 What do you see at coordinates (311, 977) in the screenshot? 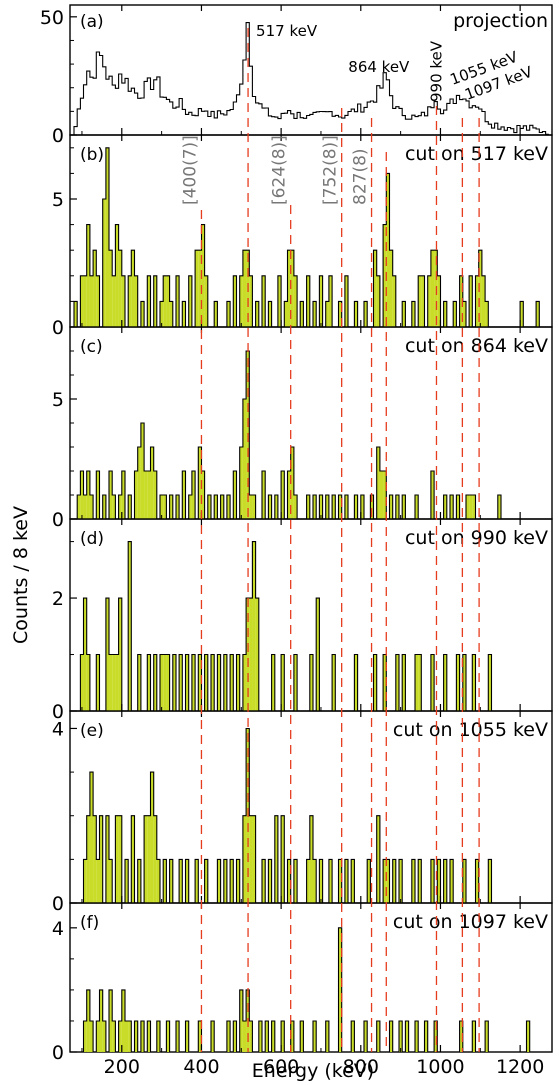
I see `panel-frame` at bounding box center [311, 977].